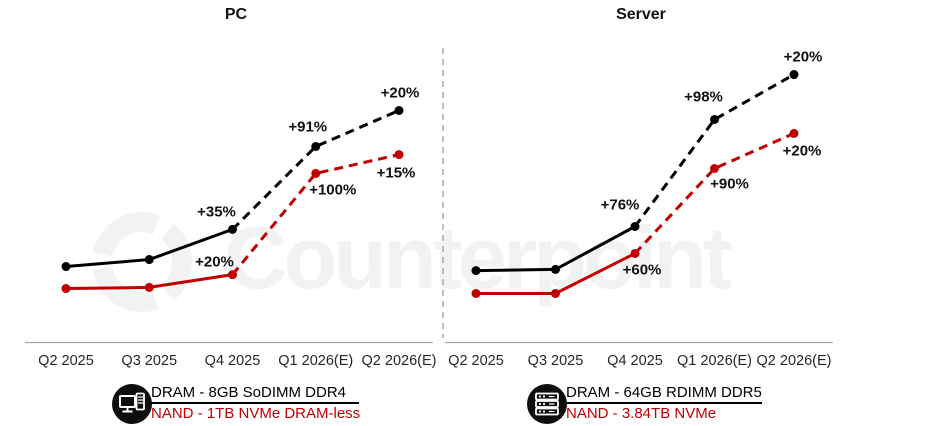 The height and width of the screenshot is (426, 930). I want to click on pc-icon, so click(132, 404).